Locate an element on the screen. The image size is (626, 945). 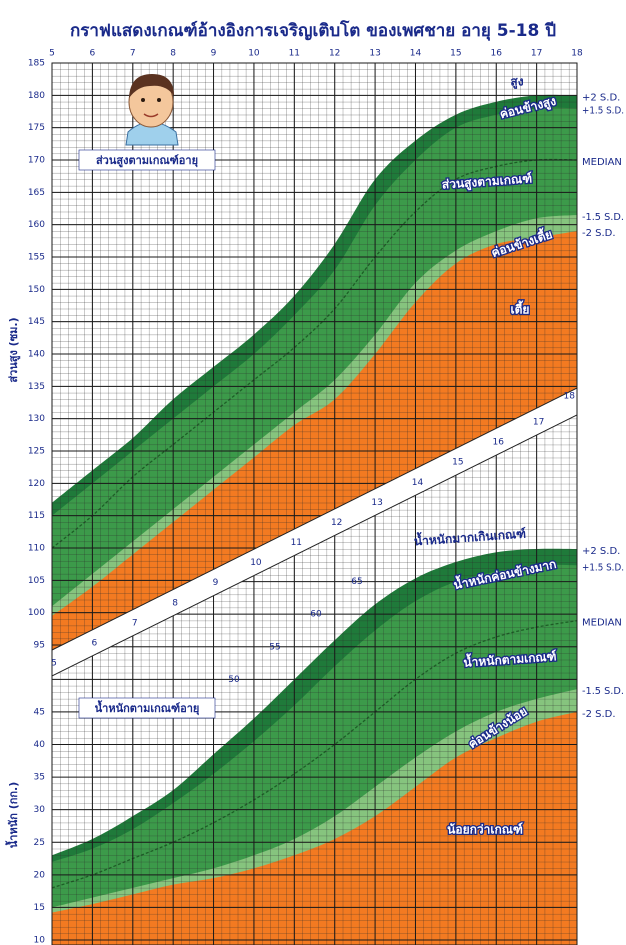
band-age-label: 17 is located at coordinates (538, 423).